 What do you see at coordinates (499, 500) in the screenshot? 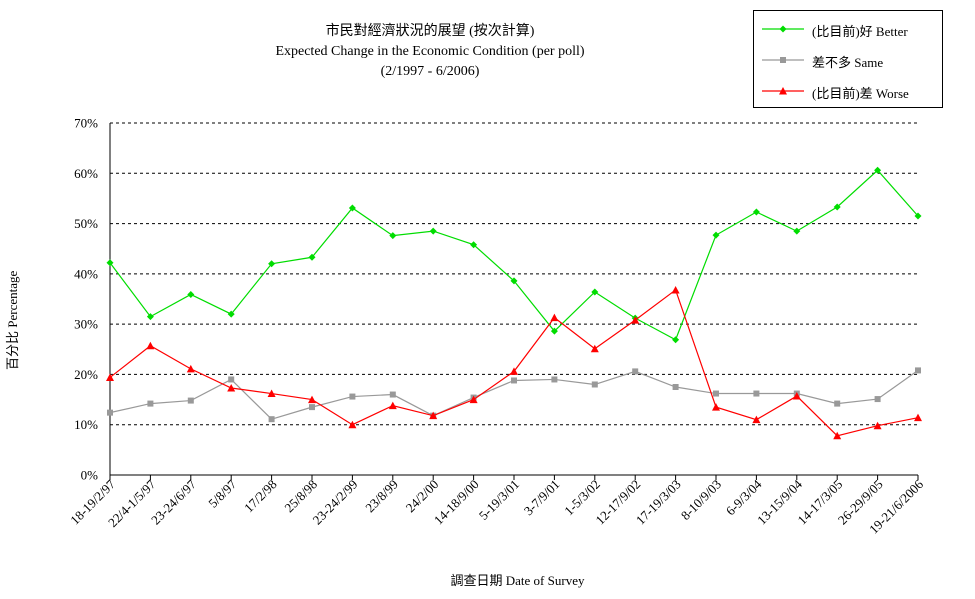
I see `x-tick-label: 5-19/3/01` at bounding box center [499, 500].